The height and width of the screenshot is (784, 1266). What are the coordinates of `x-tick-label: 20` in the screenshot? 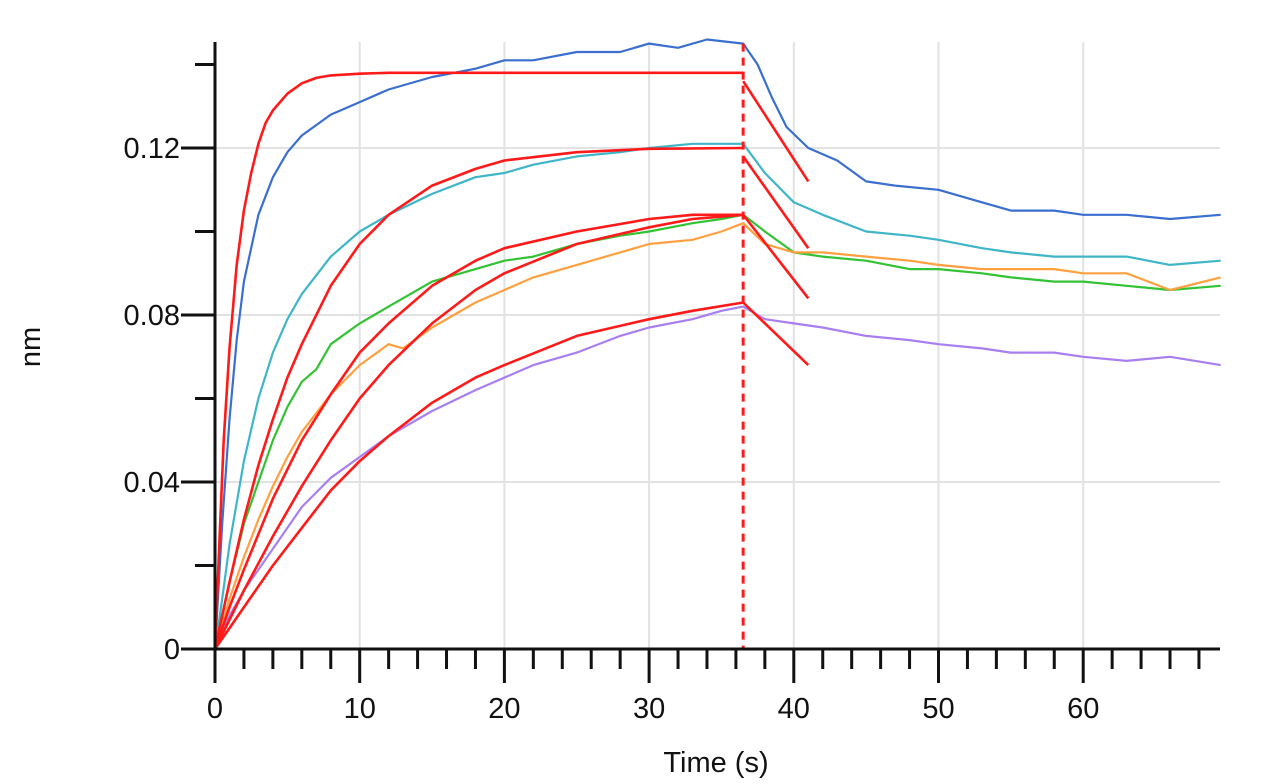 It's located at (504, 709).